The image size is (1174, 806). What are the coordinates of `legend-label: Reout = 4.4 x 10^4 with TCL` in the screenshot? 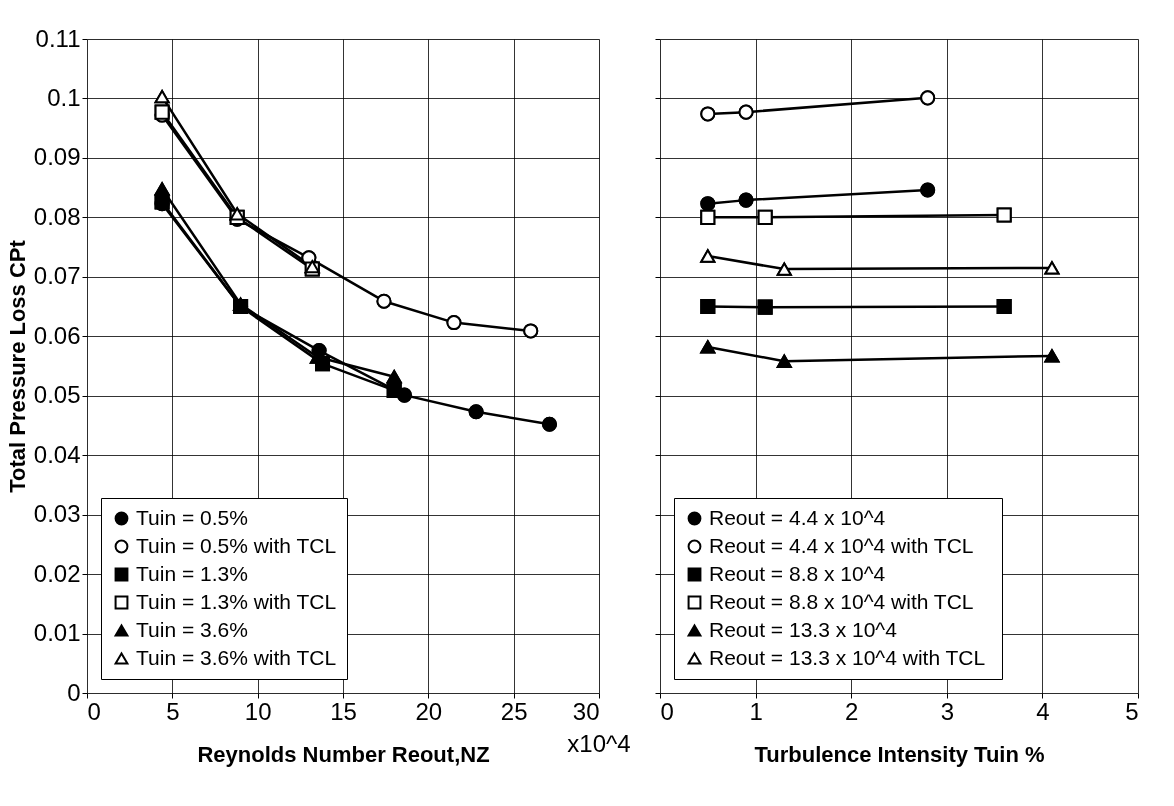 It's located at (841, 545).